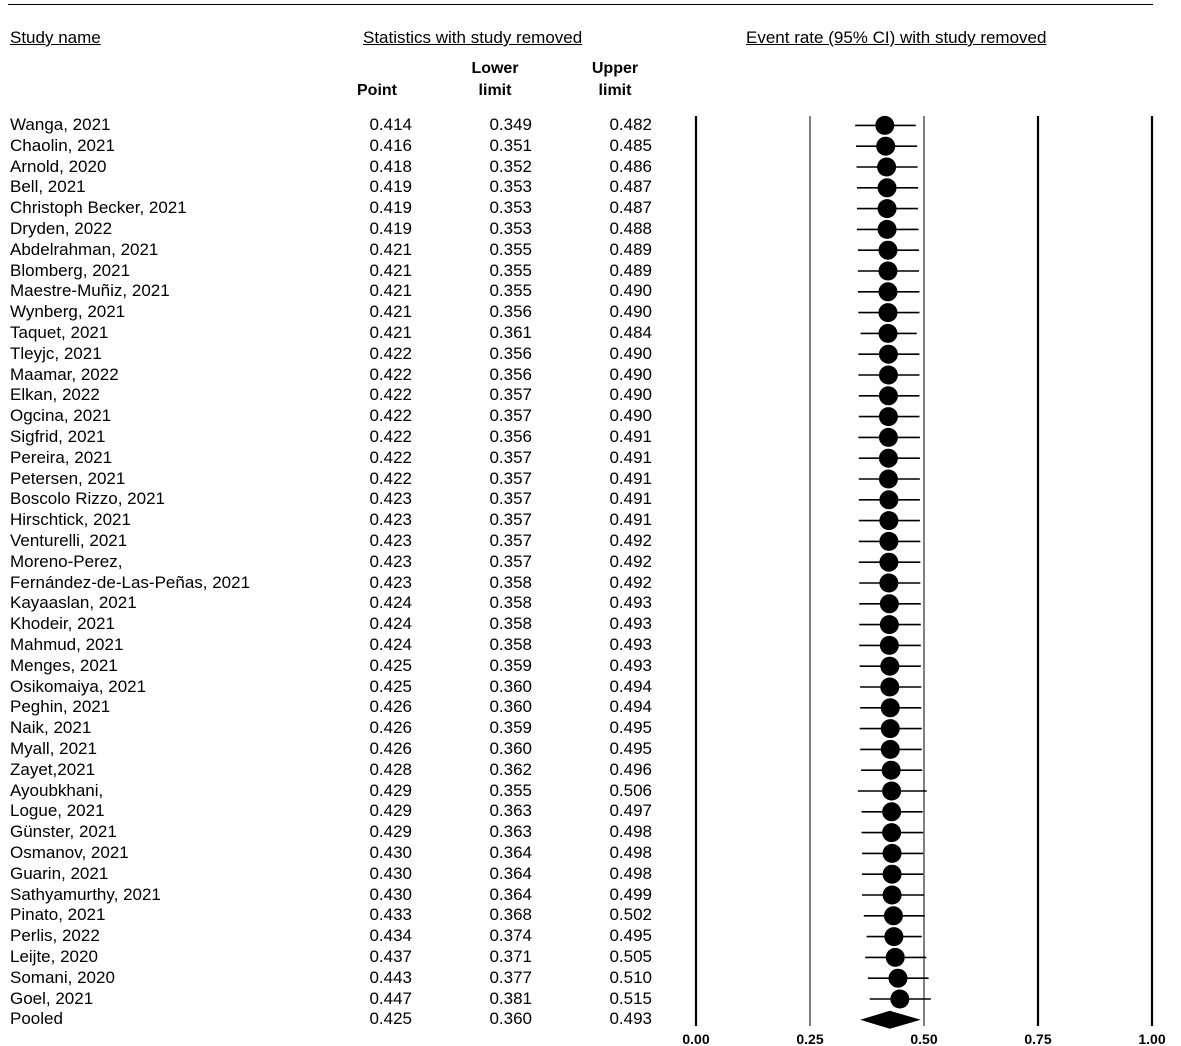  What do you see at coordinates (695, 1038) in the screenshot?
I see `x-tick-label: 0.00` at bounding box center [695, 1038].